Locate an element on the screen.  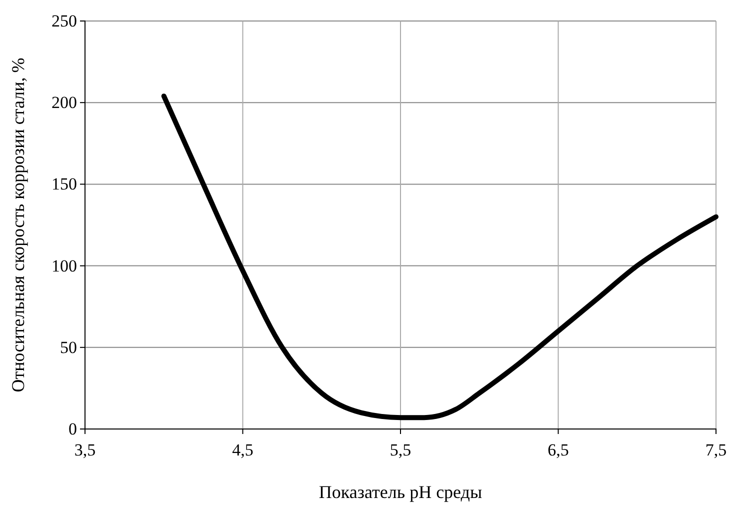
x-tick-label: 4,5 is located at coordinates (243, 450).